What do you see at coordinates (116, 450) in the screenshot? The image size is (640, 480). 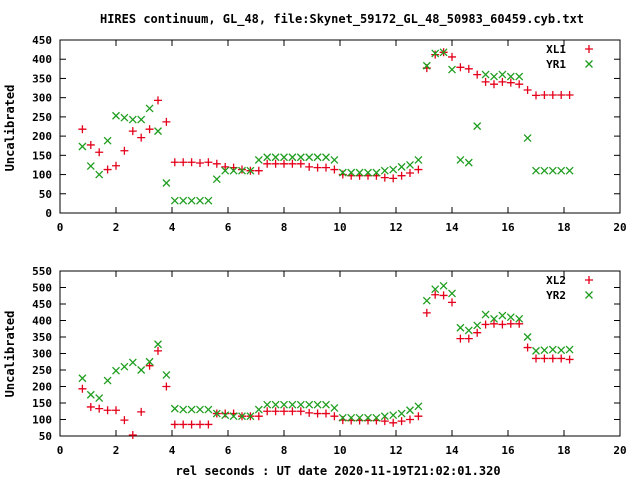 I see `x-tick-label: 2` at bounding box center [116, 450].